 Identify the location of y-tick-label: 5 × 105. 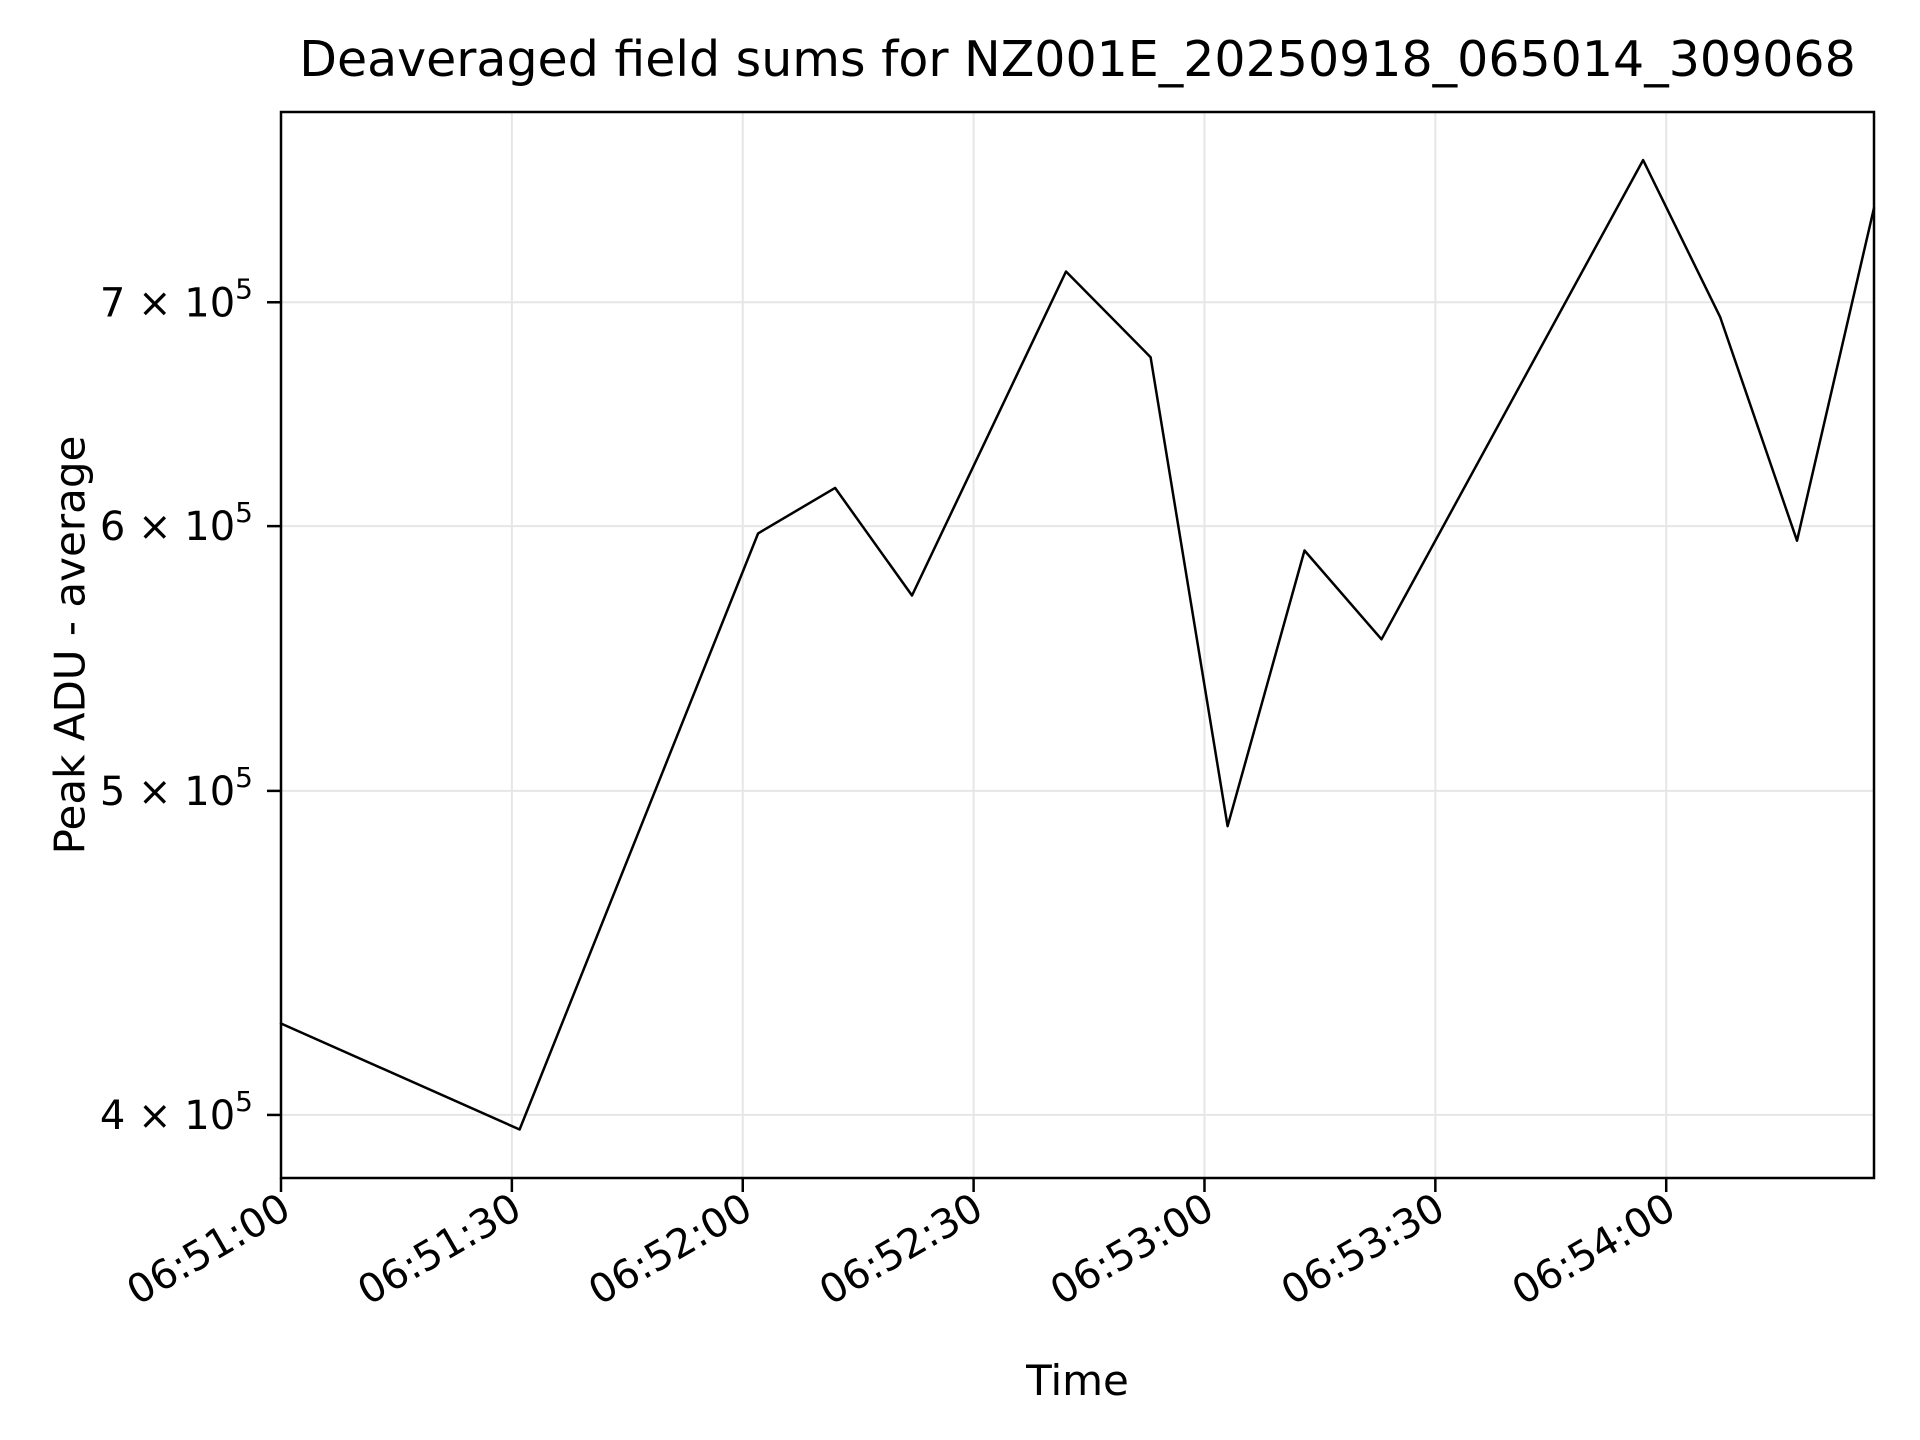
(176, 788).